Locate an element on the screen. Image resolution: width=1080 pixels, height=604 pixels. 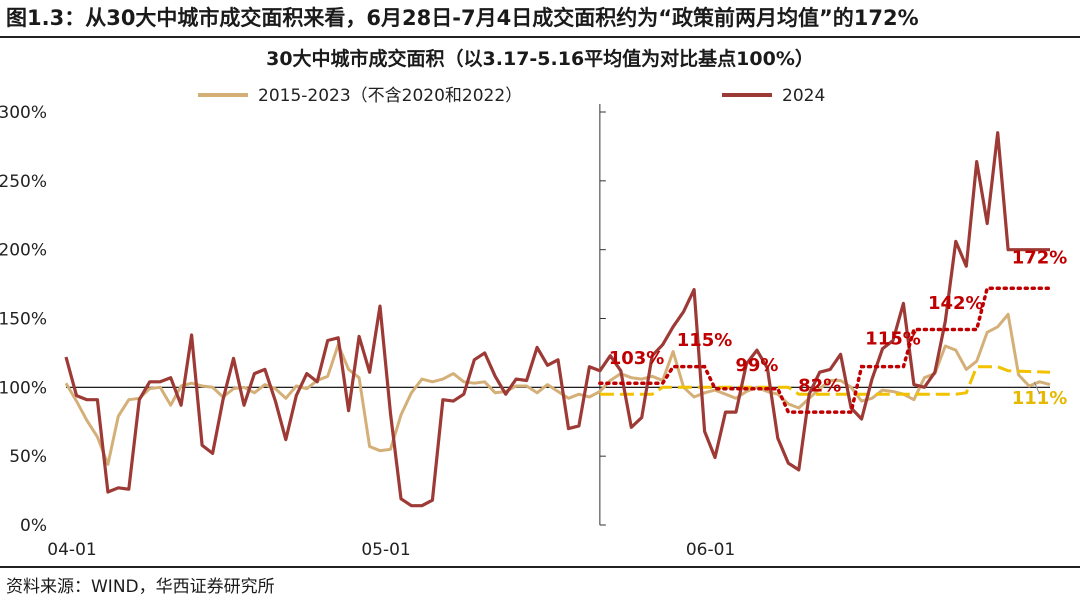
avg-label: 142% is located at coordinates (956, 303).